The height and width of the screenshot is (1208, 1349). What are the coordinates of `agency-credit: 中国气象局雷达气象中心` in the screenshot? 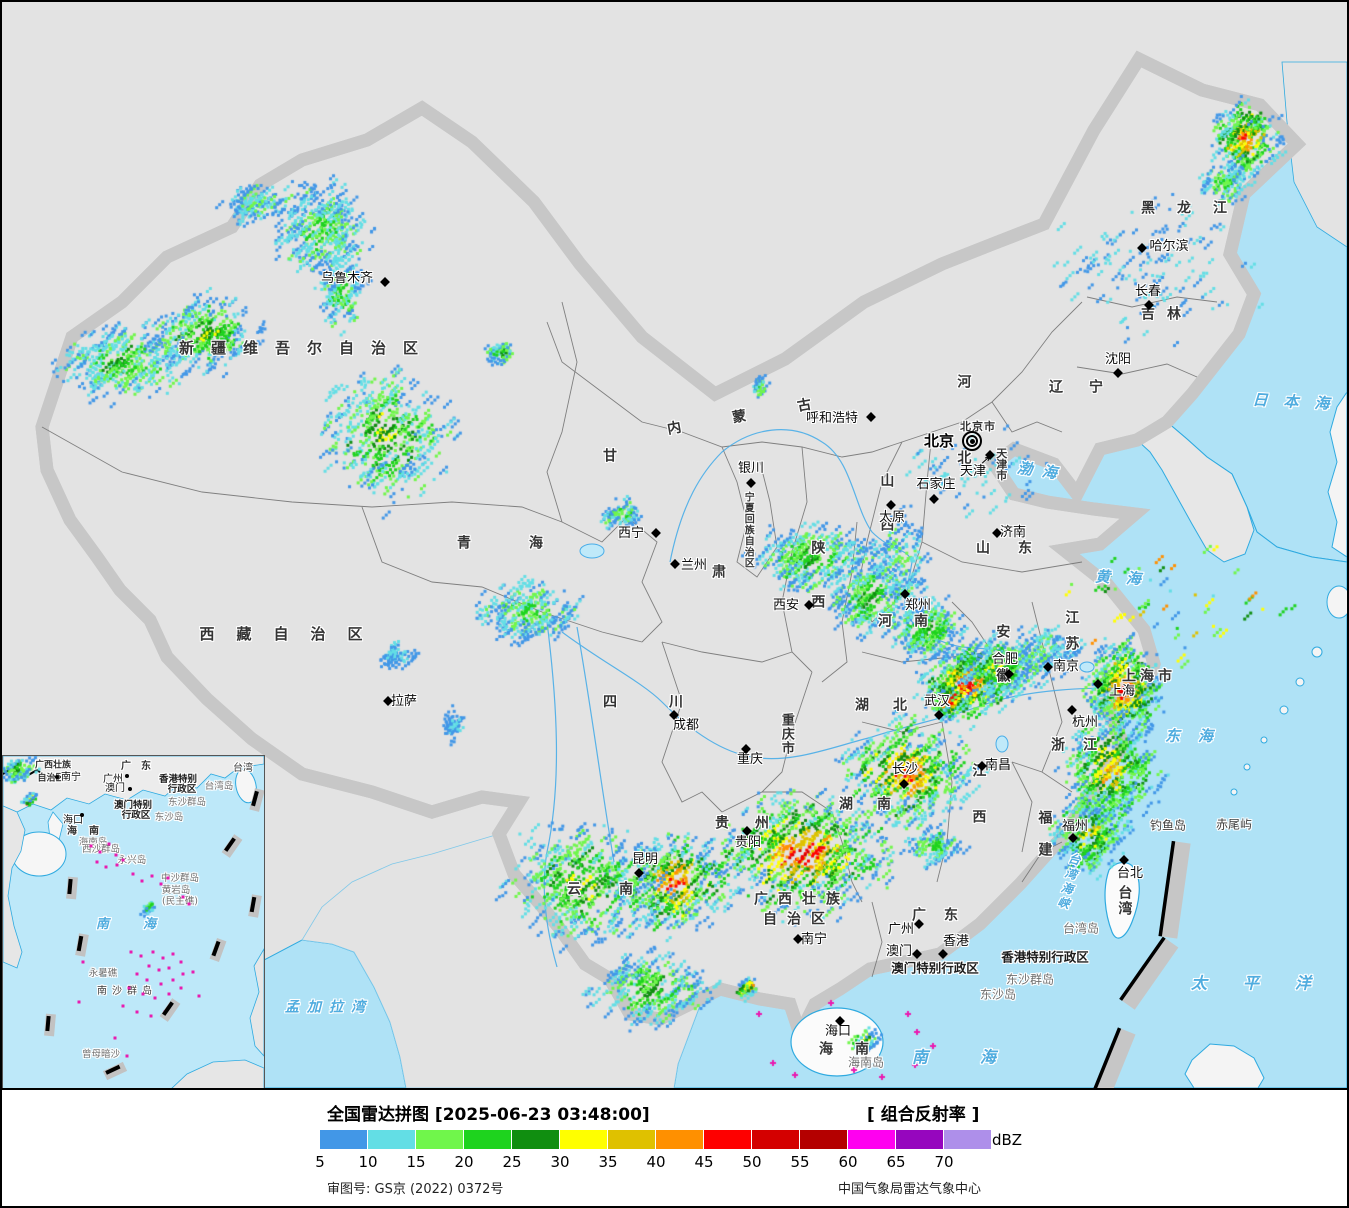 It's located at (910, 1189).